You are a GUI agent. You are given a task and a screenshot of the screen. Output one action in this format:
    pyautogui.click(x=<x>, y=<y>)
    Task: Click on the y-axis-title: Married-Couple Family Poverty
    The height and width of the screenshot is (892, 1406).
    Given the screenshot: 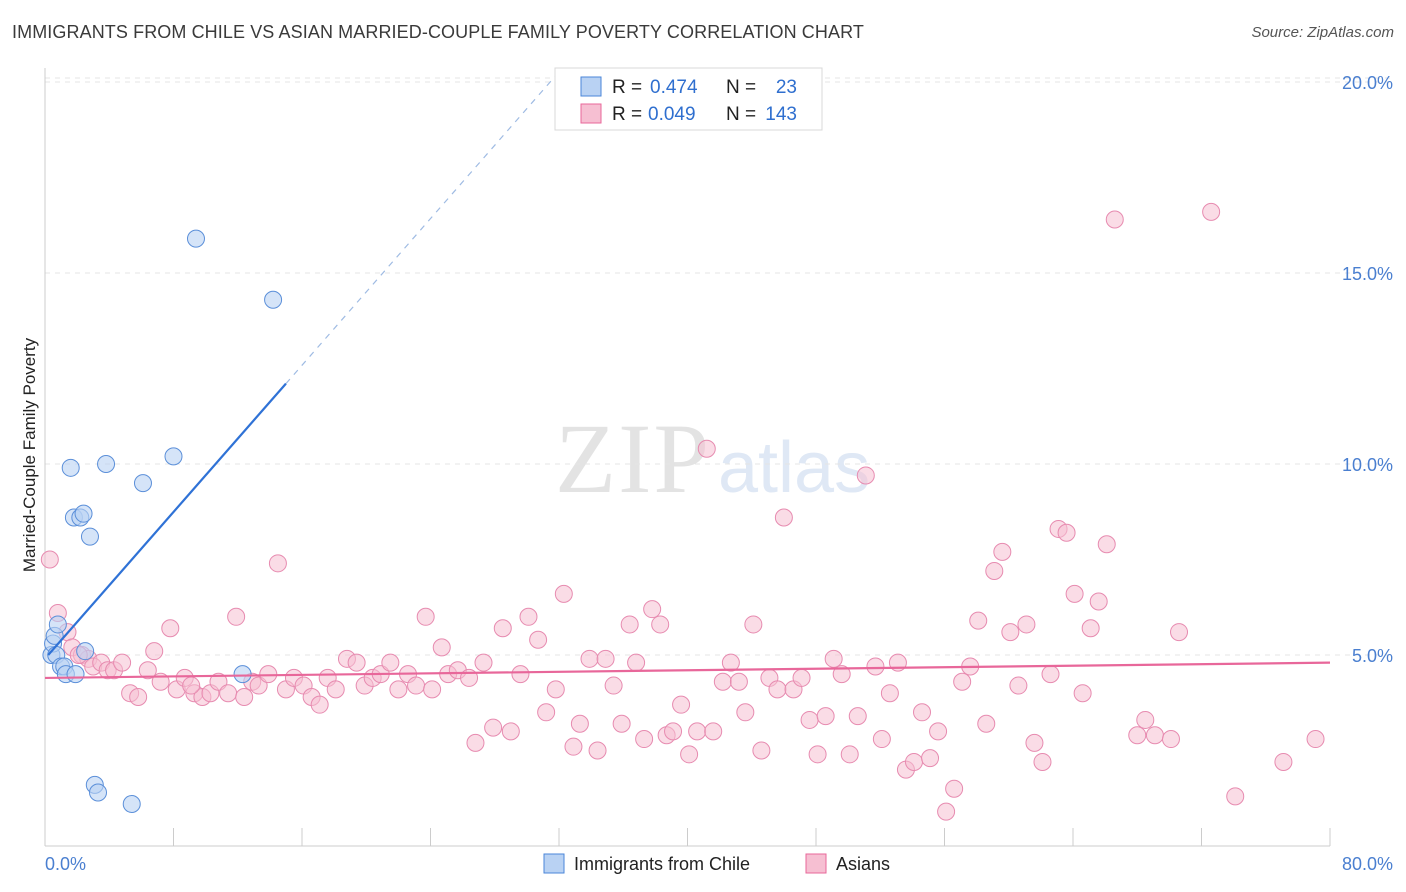 What is the action you would take?
    pyautogui.click(x=29, y=454)
    